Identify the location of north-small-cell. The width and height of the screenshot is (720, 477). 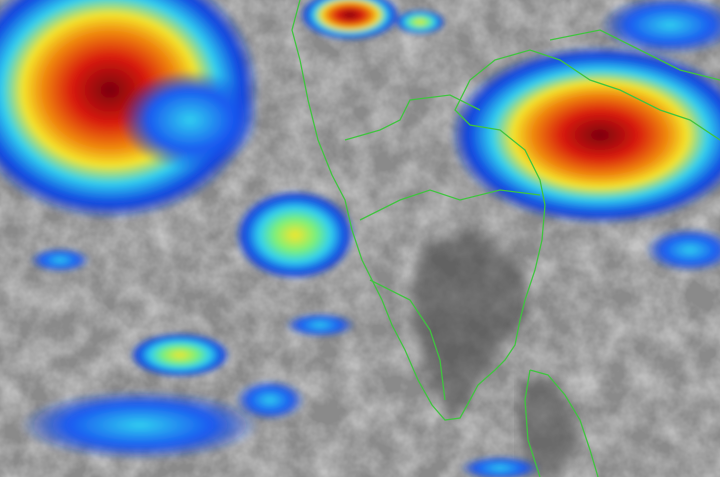
(420, 22).